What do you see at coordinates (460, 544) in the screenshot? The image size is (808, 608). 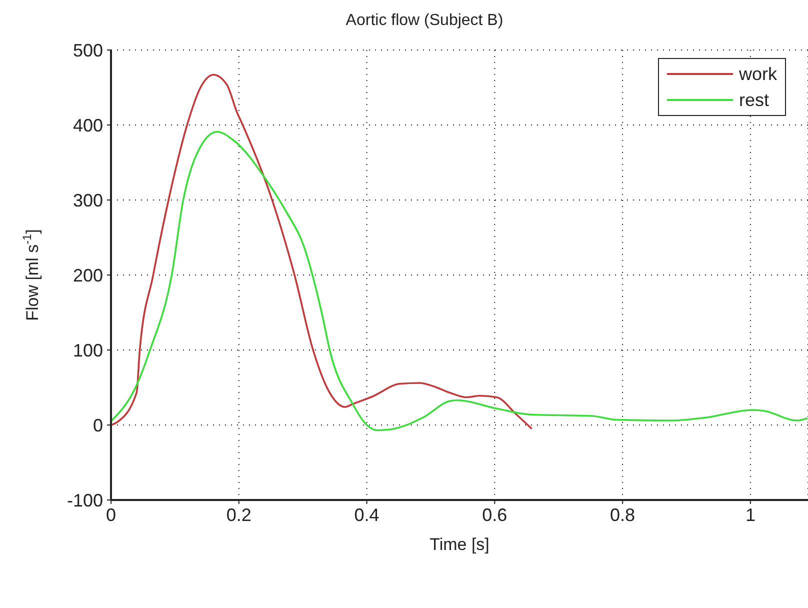 I see `x-axis-title: Time [s]` at bounding box center [460, 544].